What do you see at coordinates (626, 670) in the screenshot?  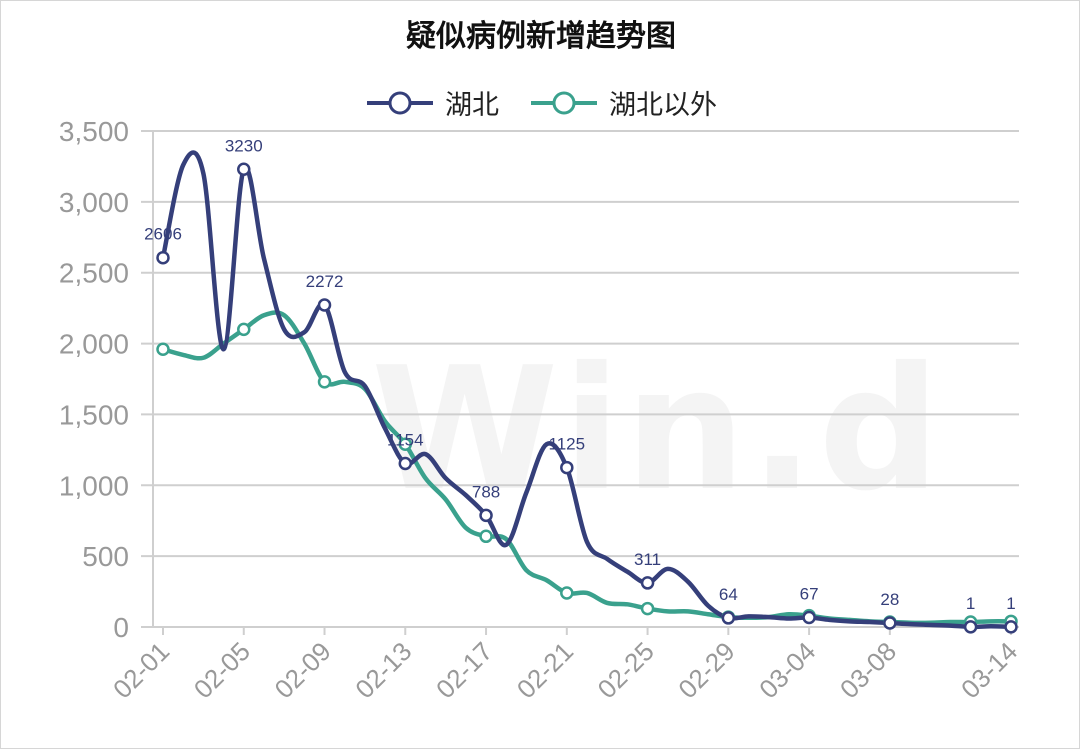 I see `x-tick-label: 02-25` at bounding box center [626, 670].